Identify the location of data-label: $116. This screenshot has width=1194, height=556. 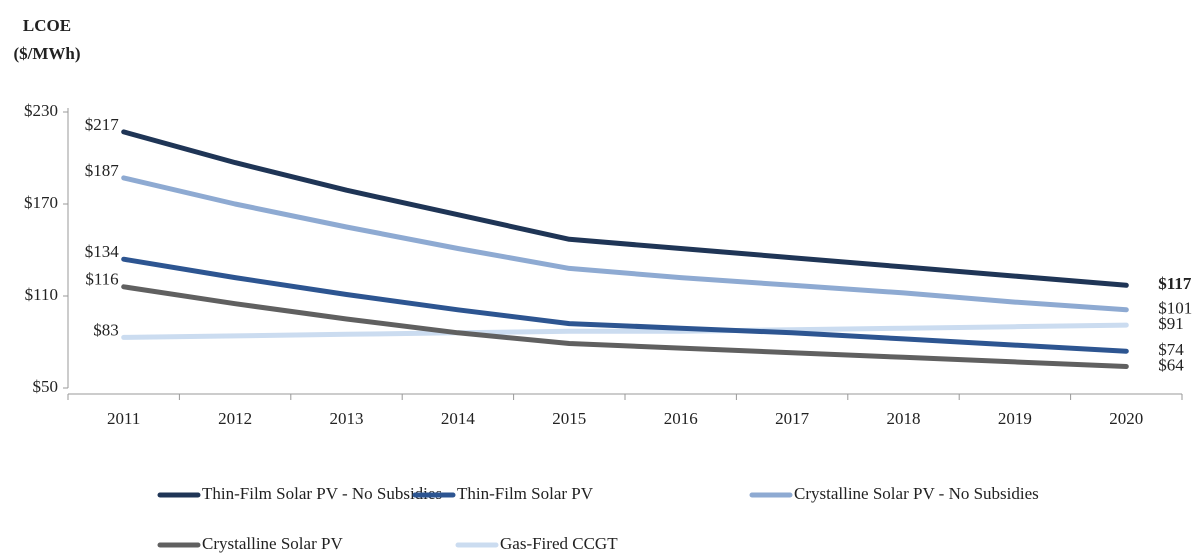
(101, 279).